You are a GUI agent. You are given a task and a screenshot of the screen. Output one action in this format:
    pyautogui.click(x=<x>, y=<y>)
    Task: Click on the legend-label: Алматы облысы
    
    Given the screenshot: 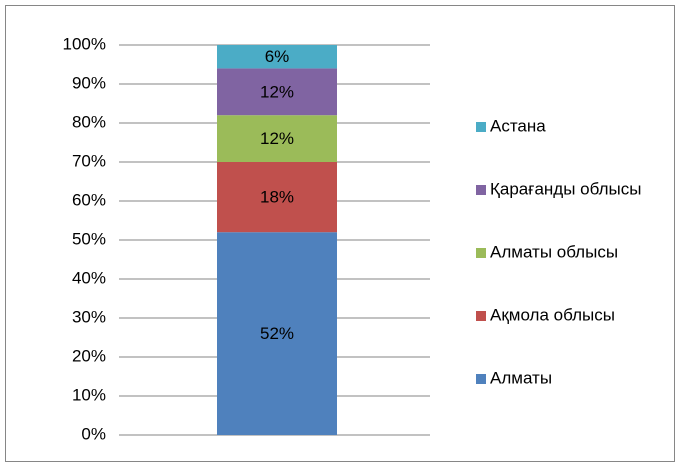 What is the action you would take?
    pyautogui.click(x=554, y=251)
    